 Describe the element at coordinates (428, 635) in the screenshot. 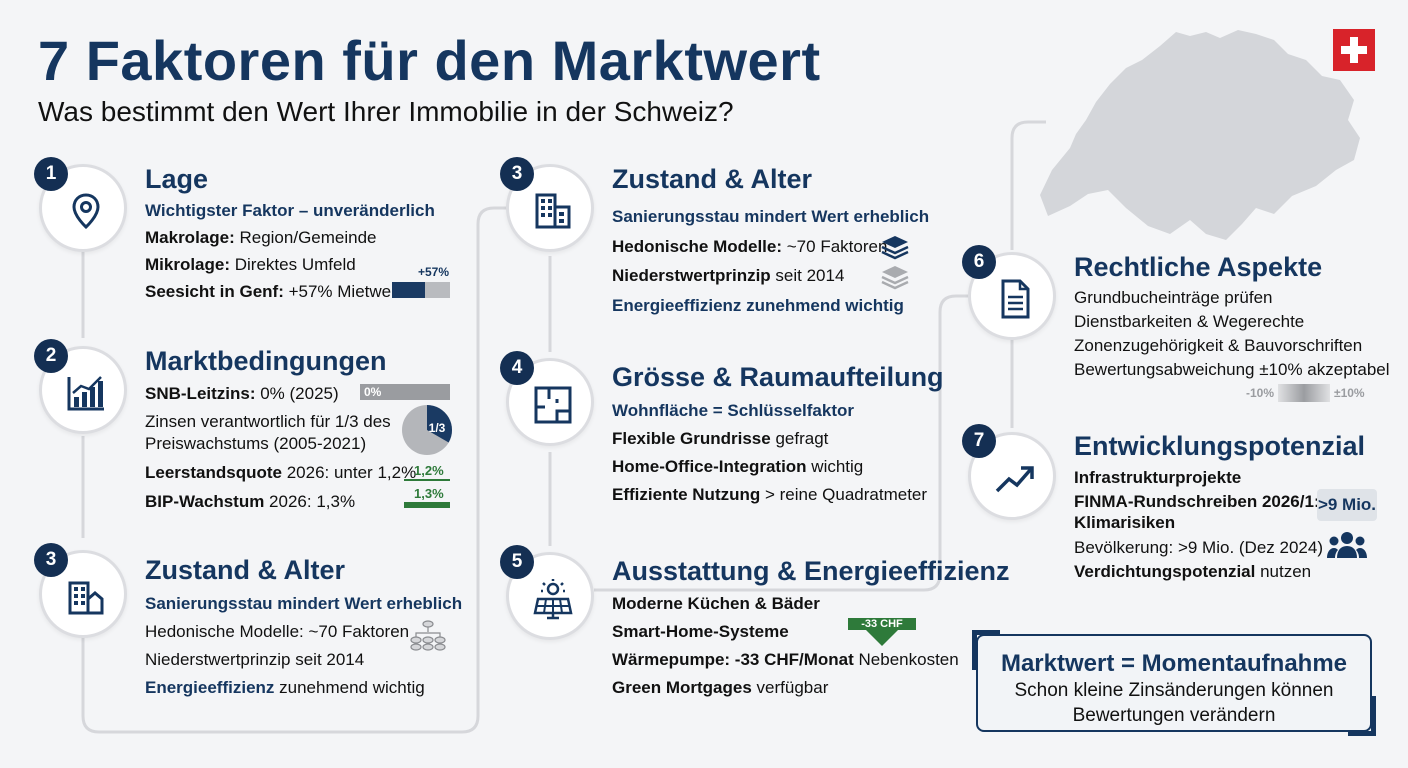

I see `coin-stack-icon` at that location.